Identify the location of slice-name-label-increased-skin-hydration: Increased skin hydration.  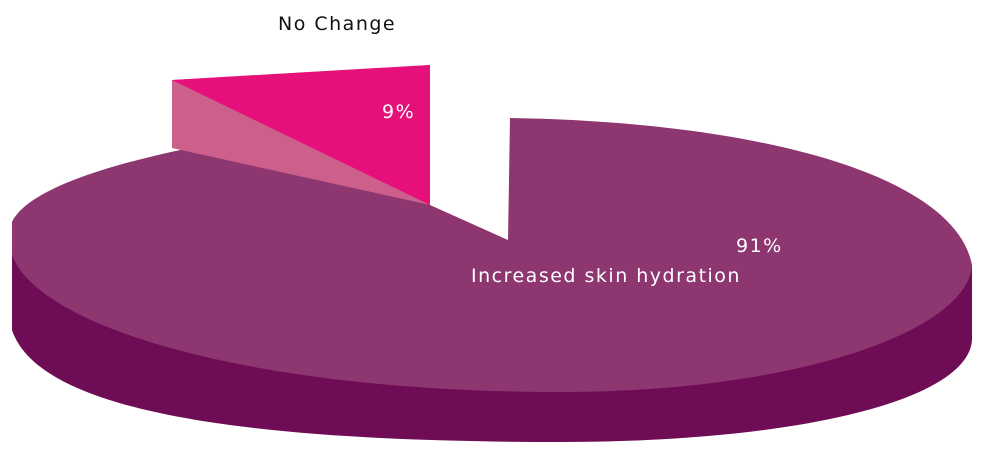
(606, 276).